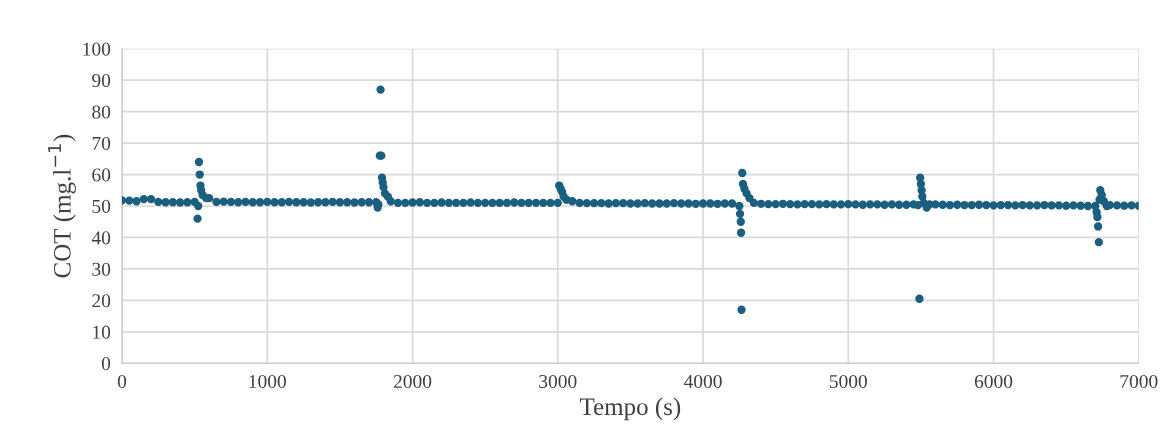  What do you see at coordinates (1139, 381) in the screenshot?
I see `x-tick-label: 7000` at bounding box center [1139, 381].